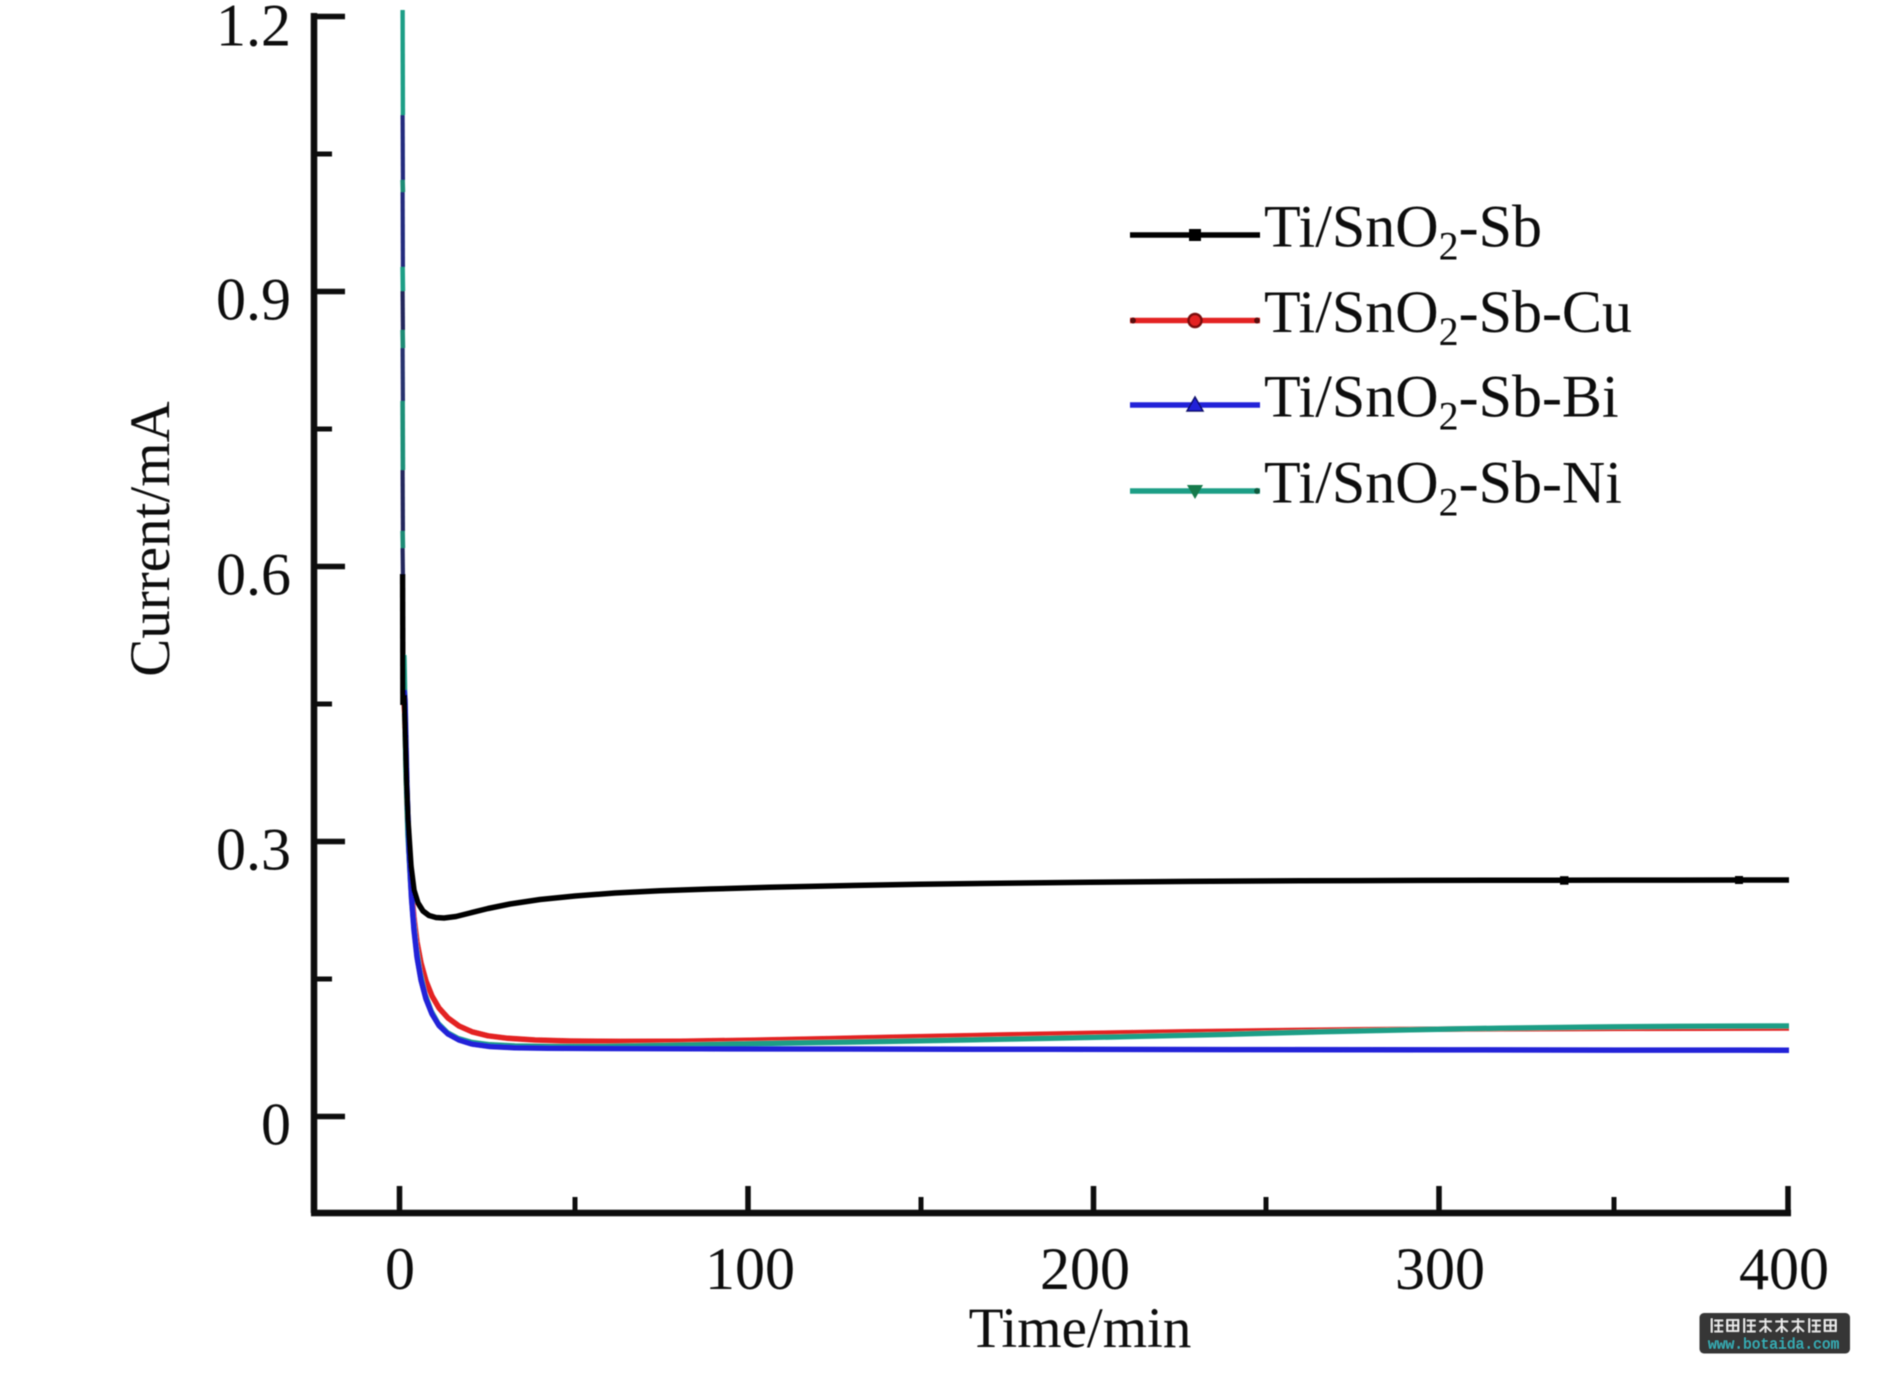  What do you see at coordinates (1085, 1269) in the screenshot?
I see `svg-text: 200` at bounding box center [1085, 1269].